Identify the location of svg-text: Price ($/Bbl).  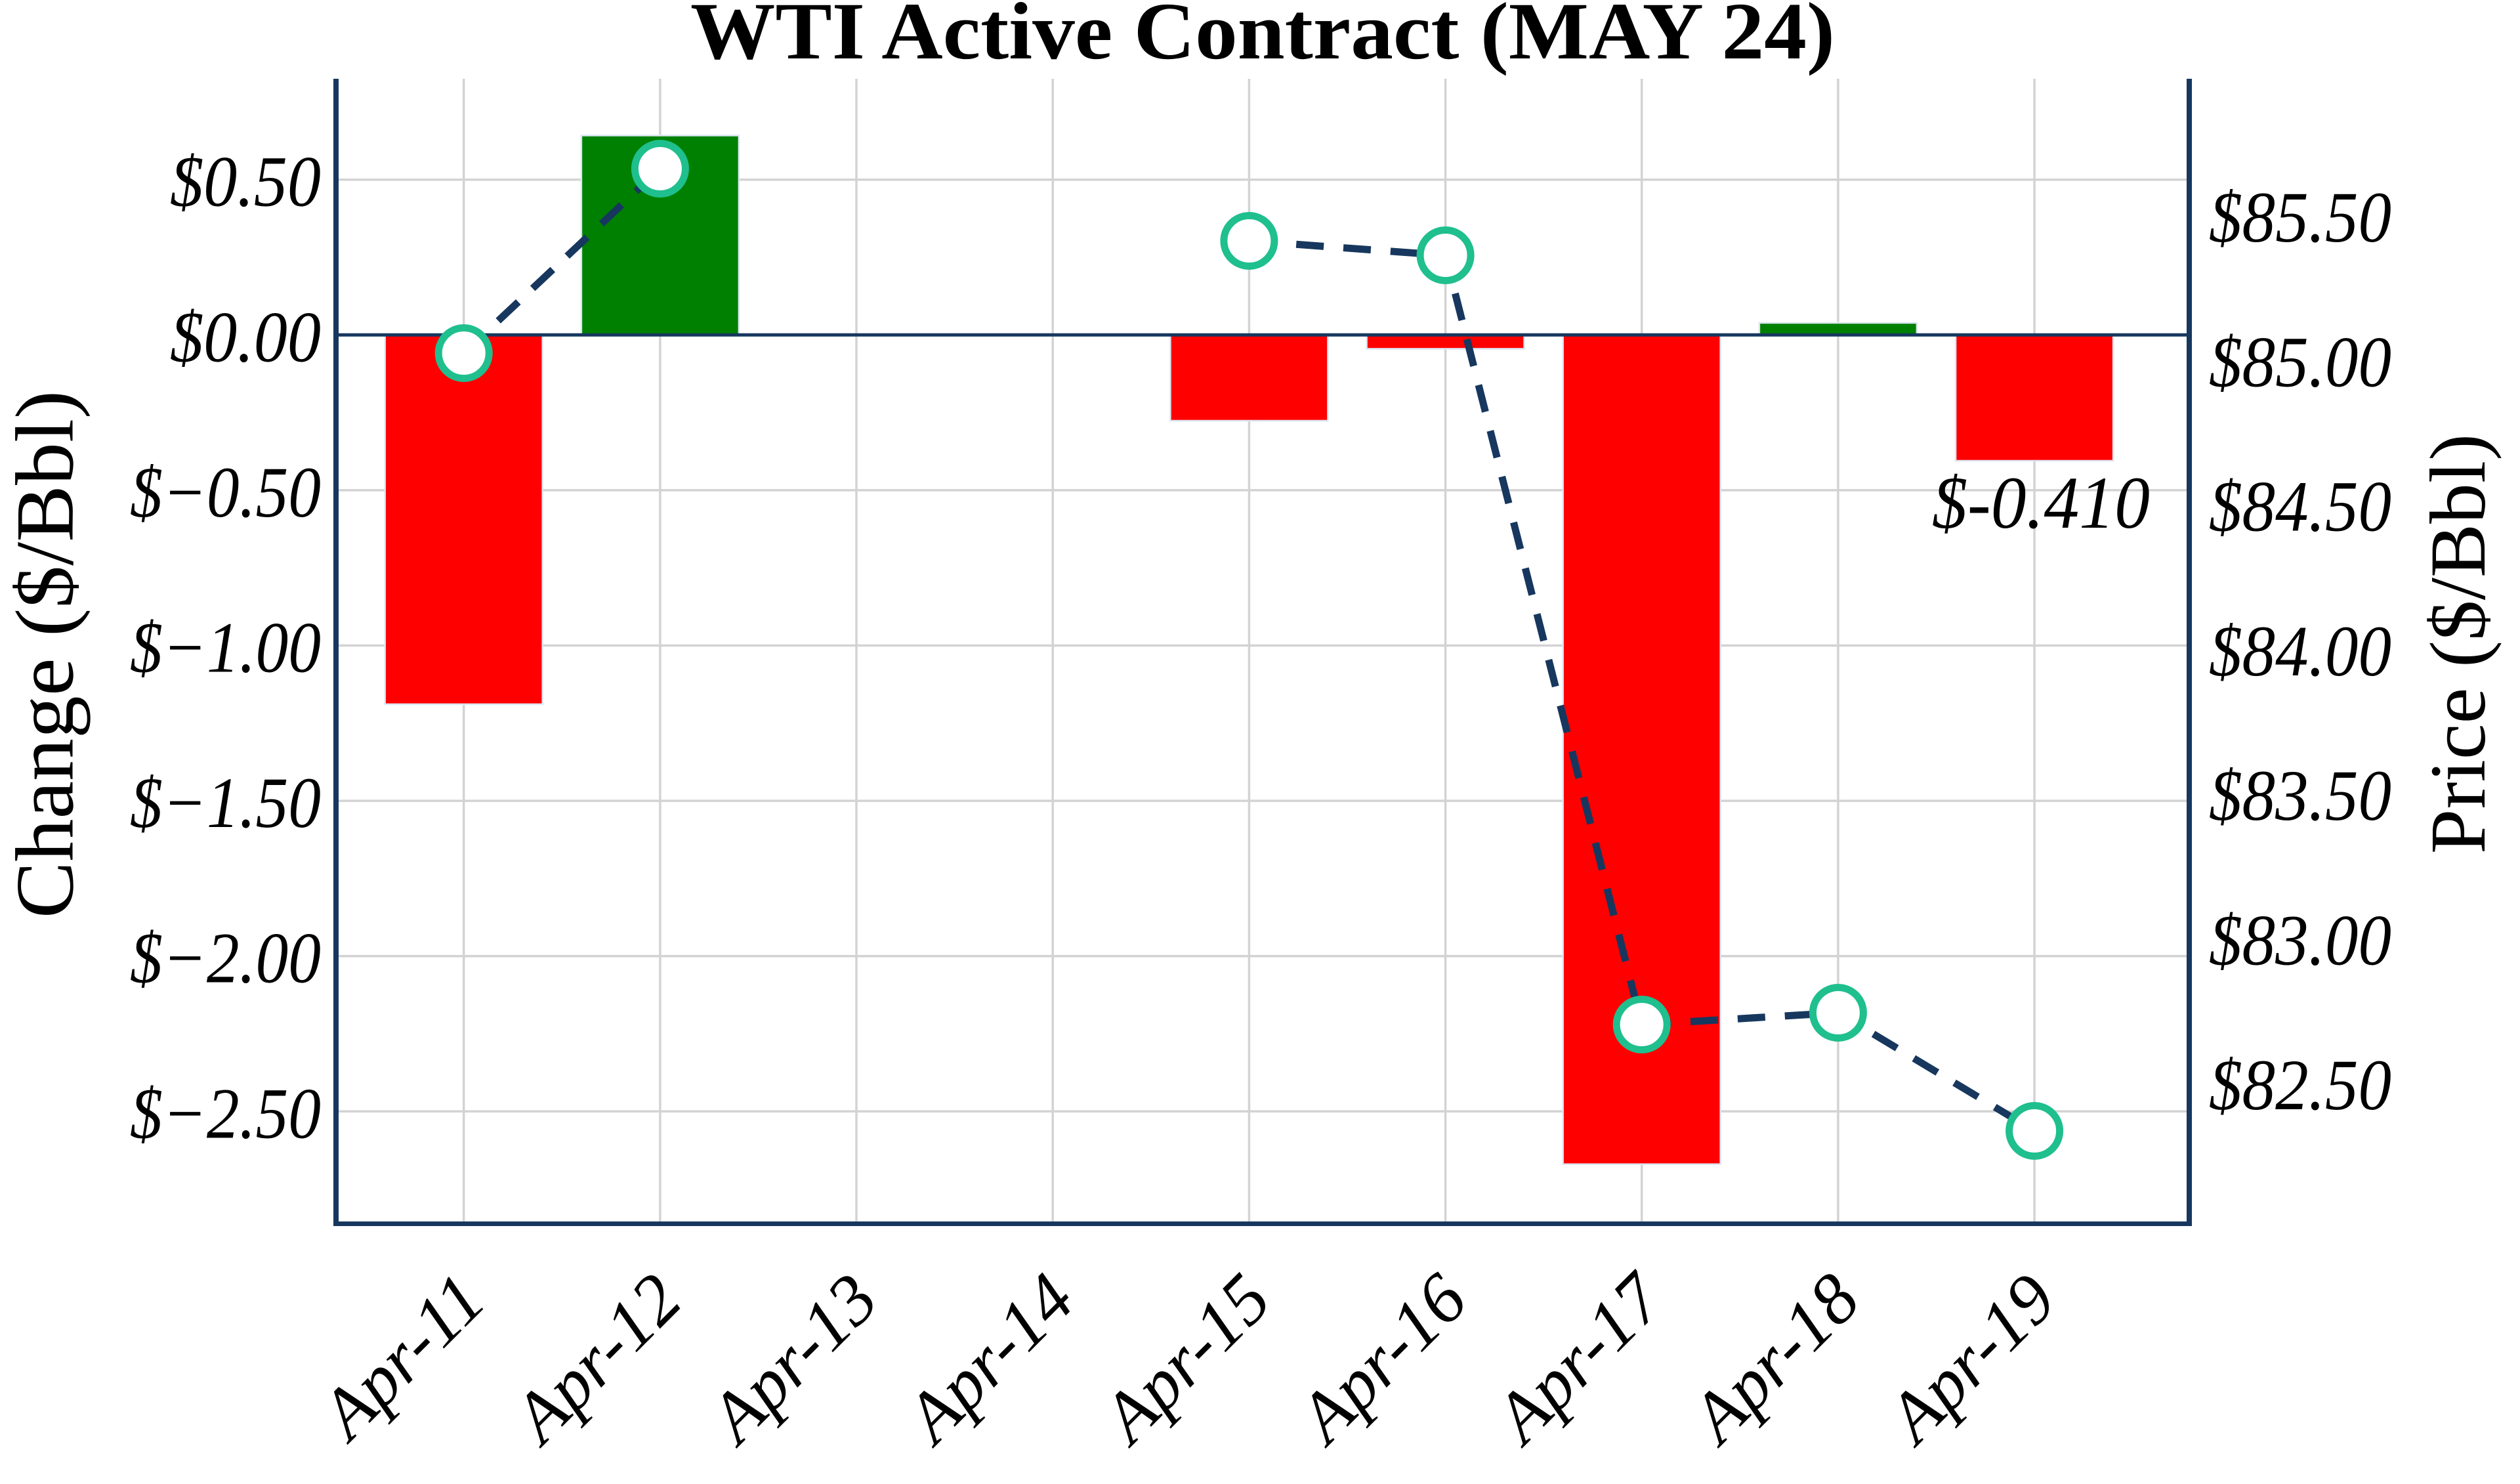
(2458, 644).